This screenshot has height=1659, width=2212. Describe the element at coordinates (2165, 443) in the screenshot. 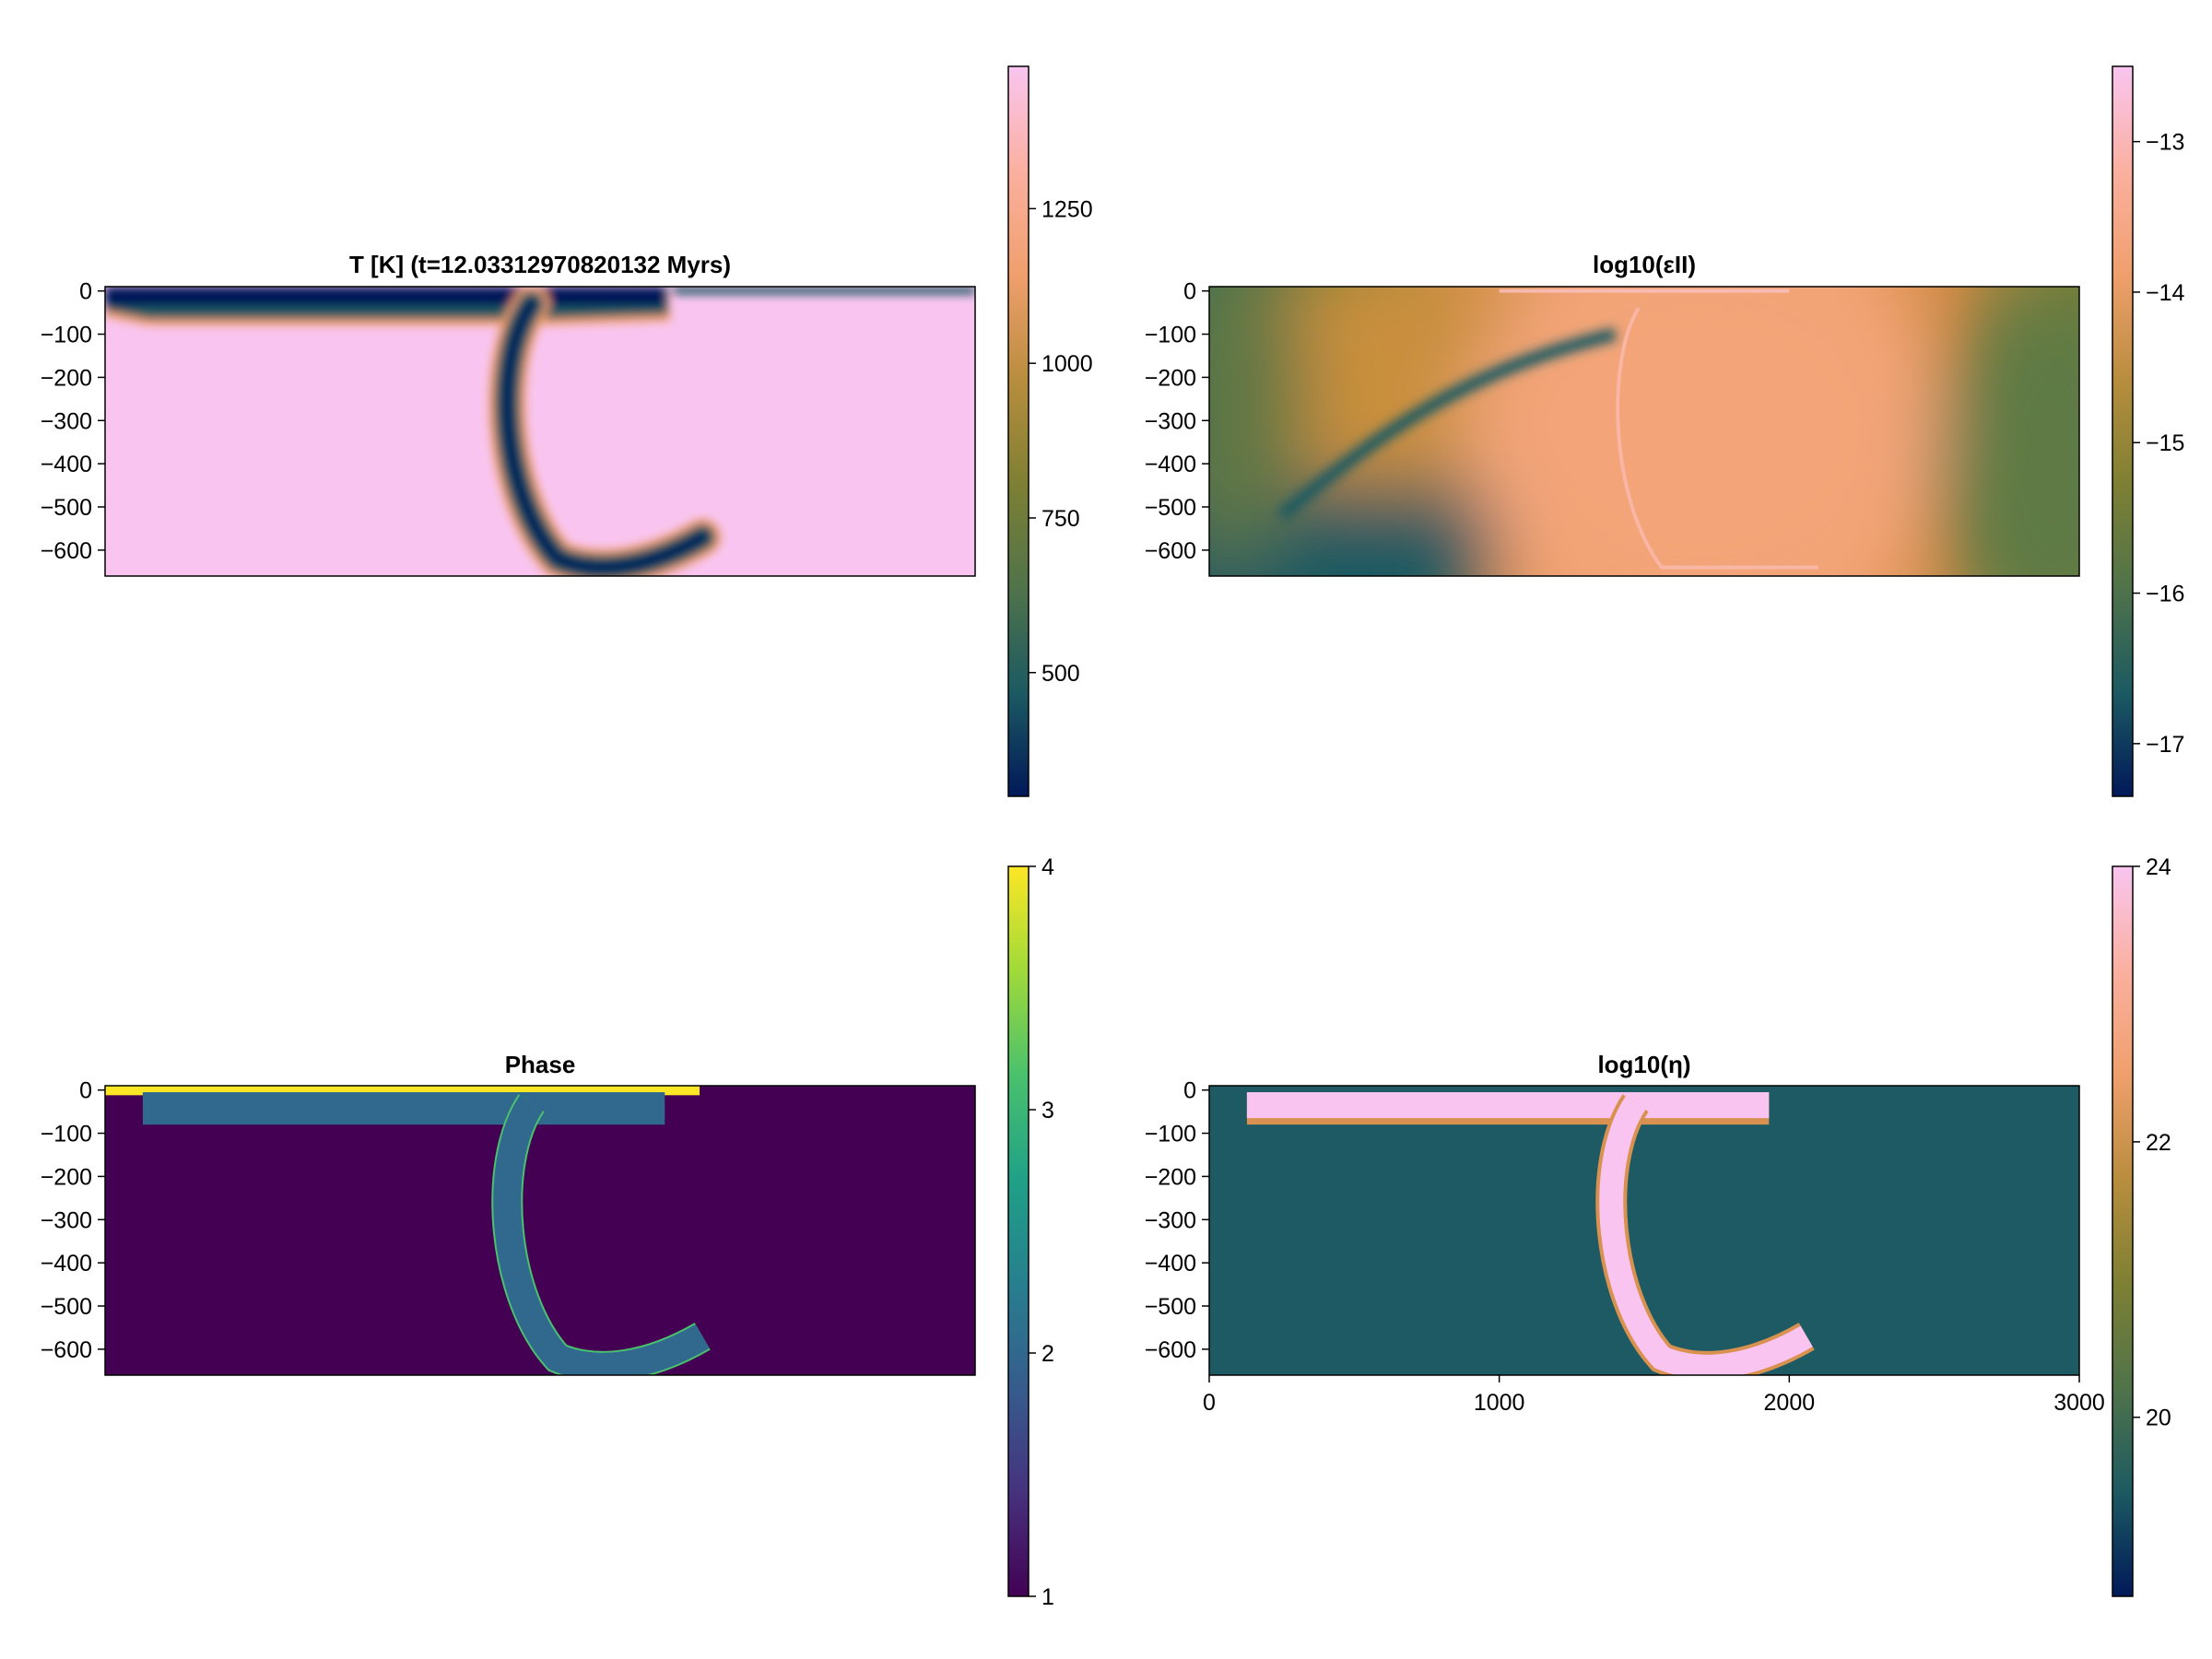

I see `colorbar-tick-label: −15` at that location.